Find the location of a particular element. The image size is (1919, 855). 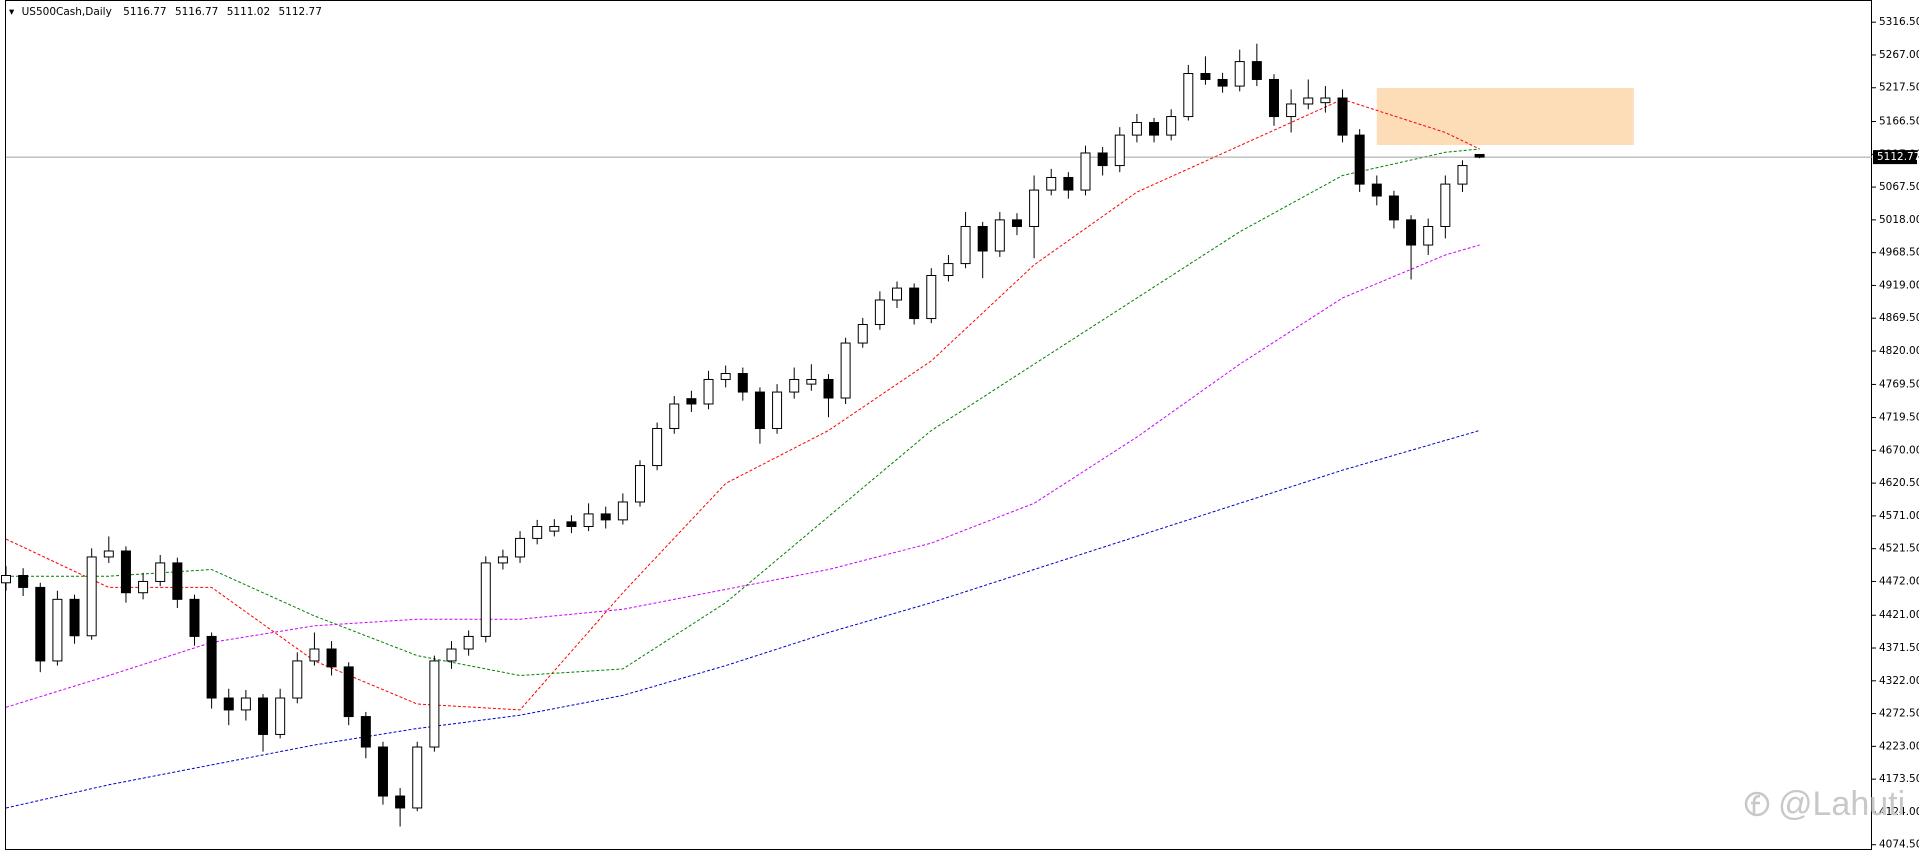

last-price-label: 5112.77 is located at coordinates (1898, 157).